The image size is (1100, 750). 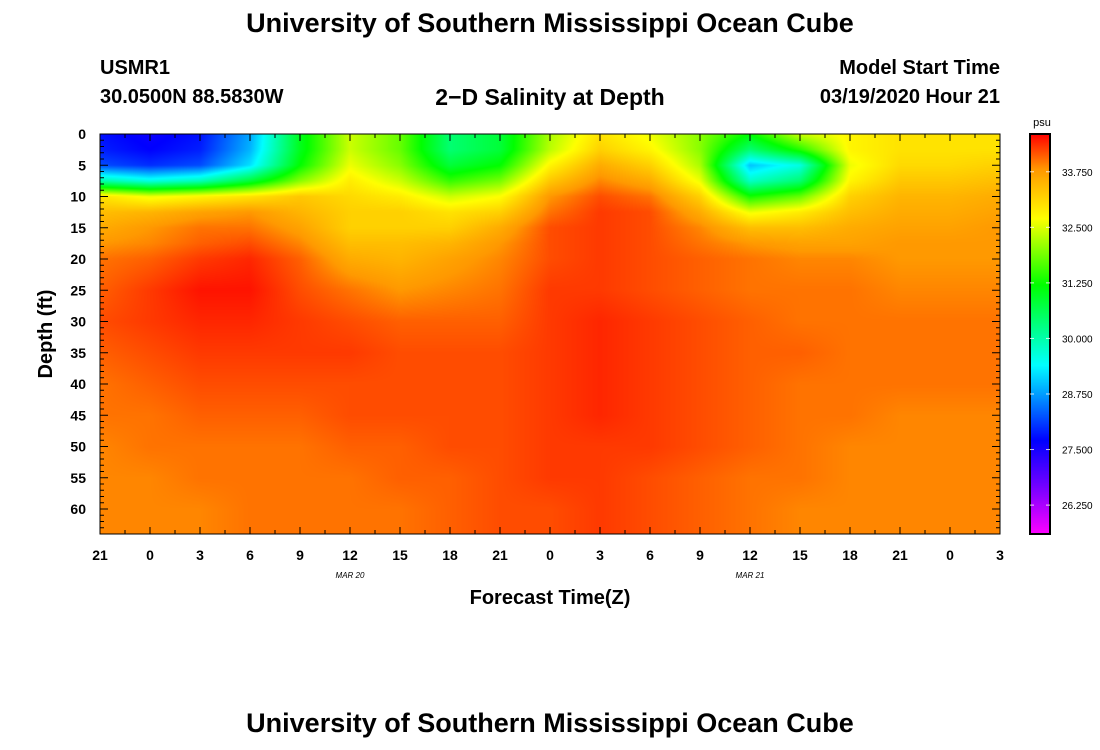 What do you see at coordinates (82, 134) in the screenshot?
I see `y-tick-label: 0` at bounding box center [82, 134].